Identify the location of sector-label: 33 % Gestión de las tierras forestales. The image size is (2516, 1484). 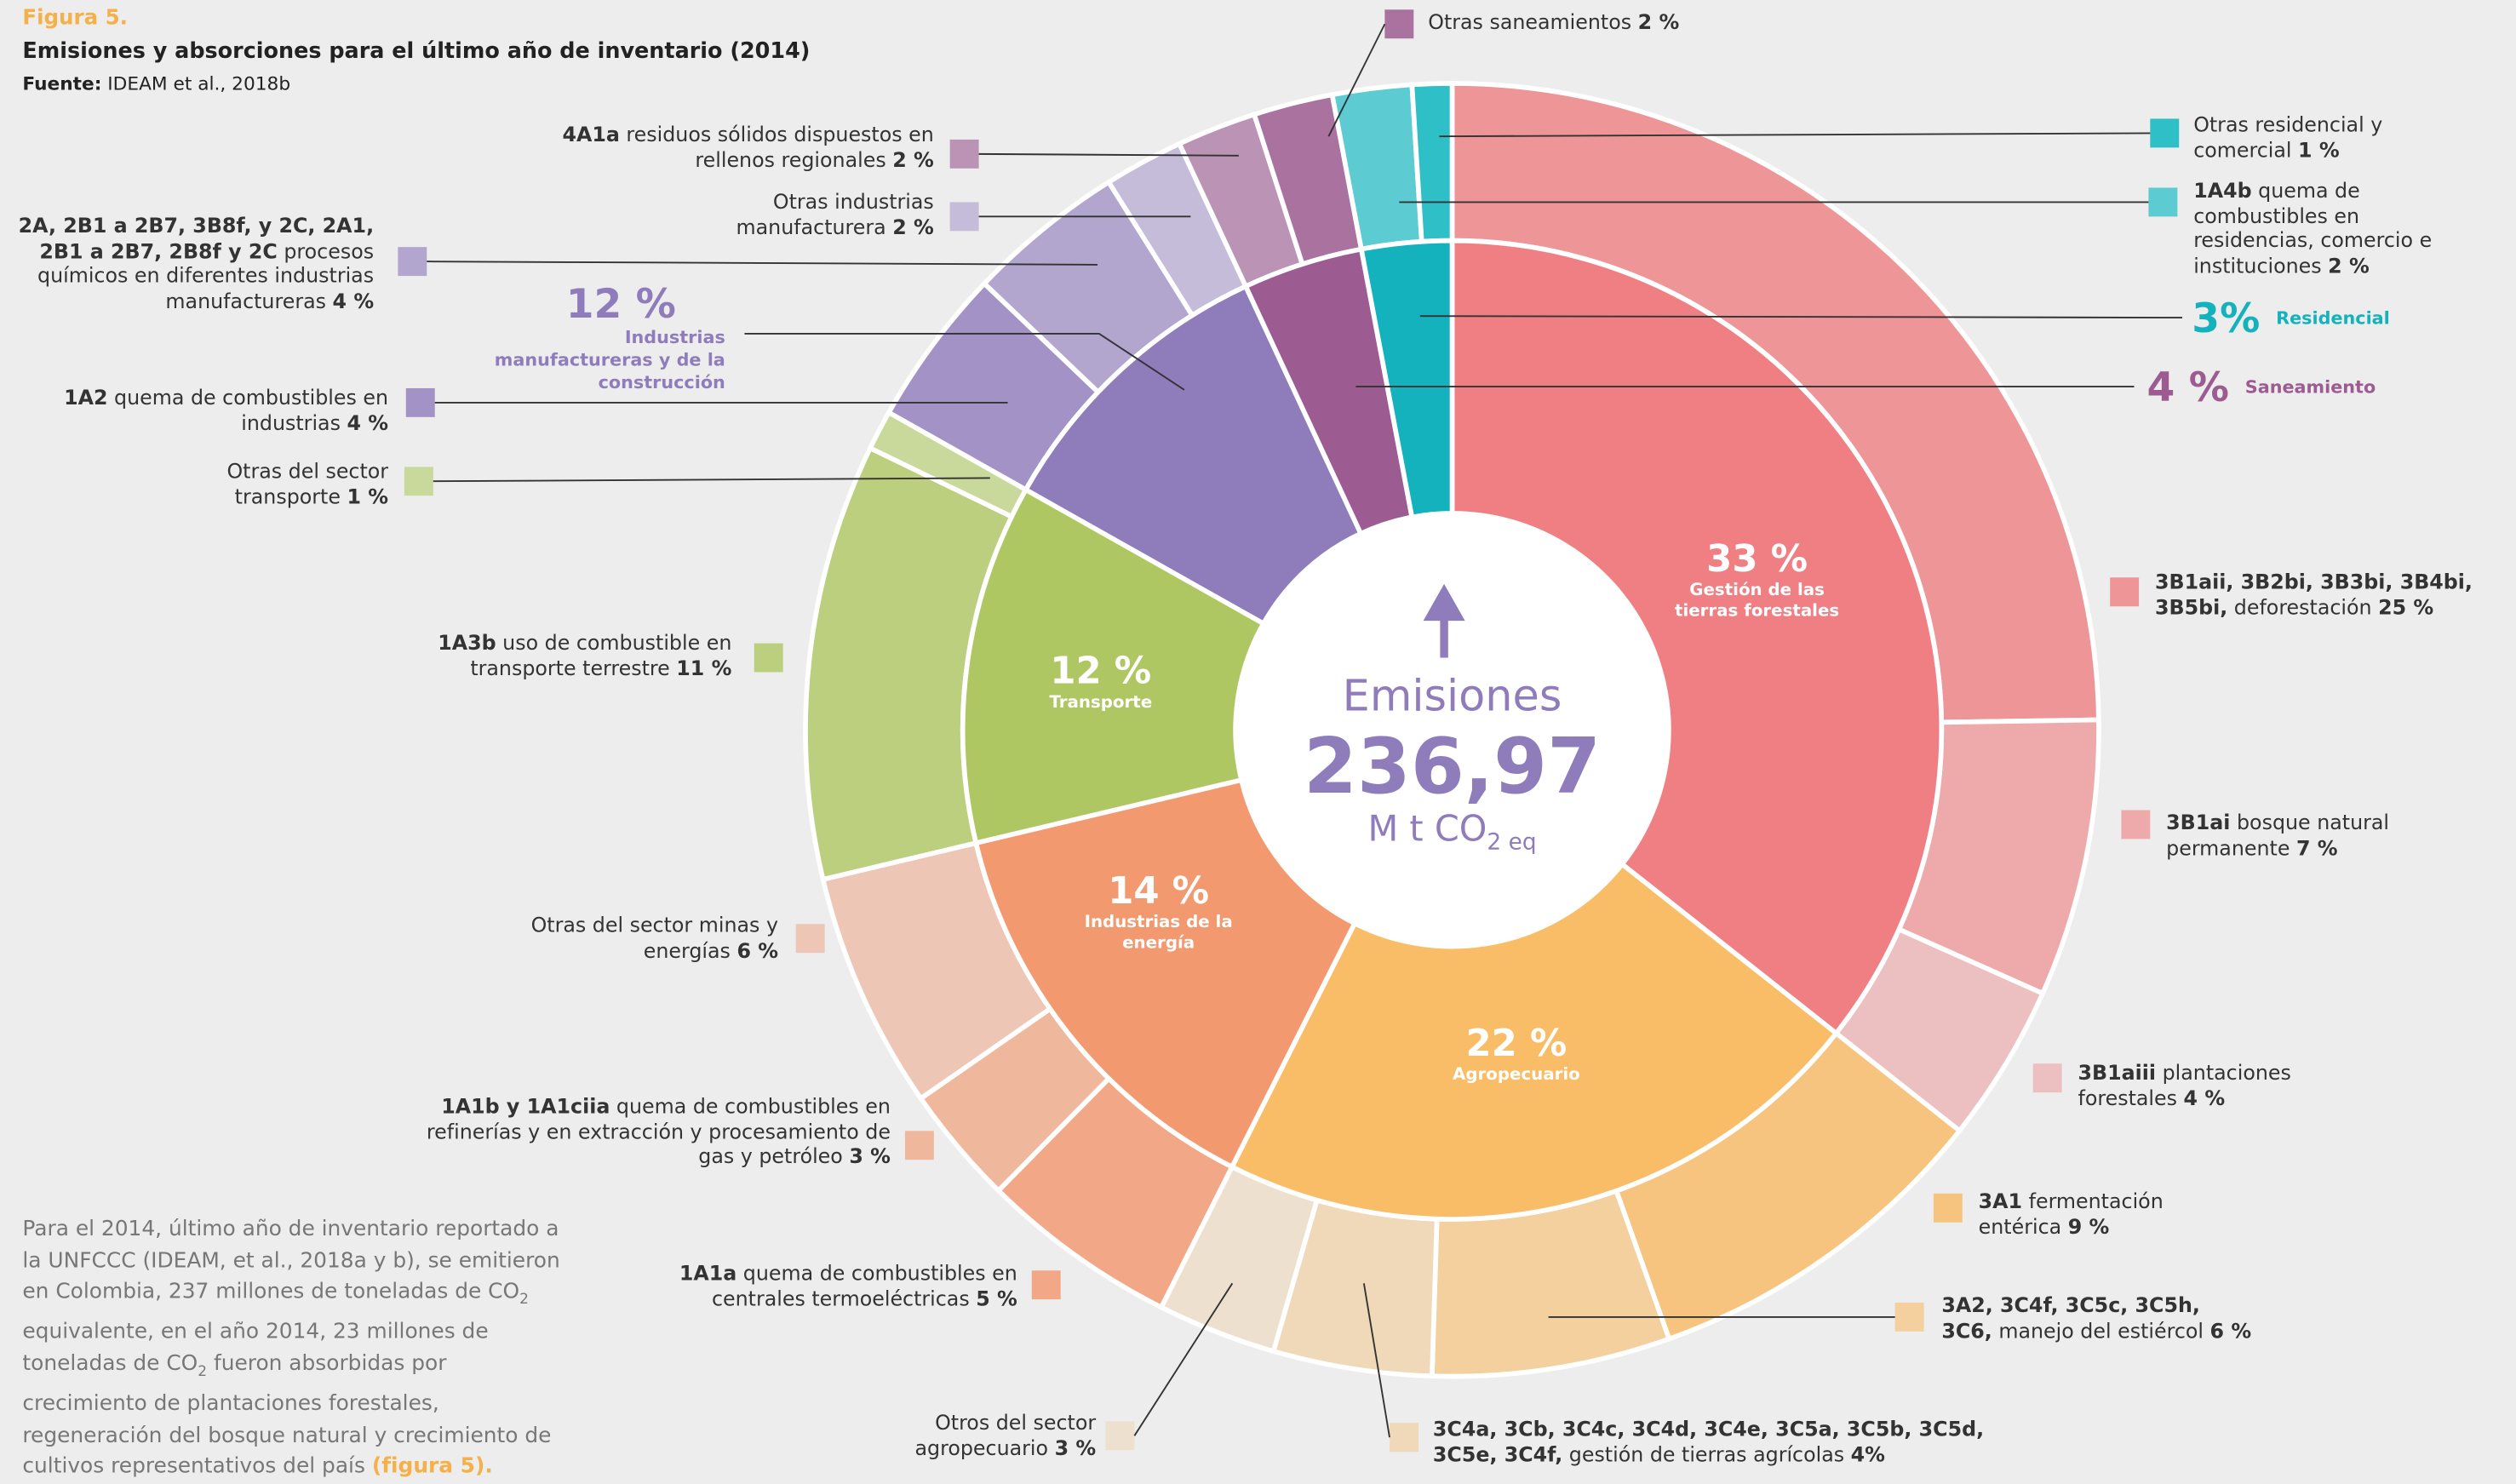
(1757, 581).